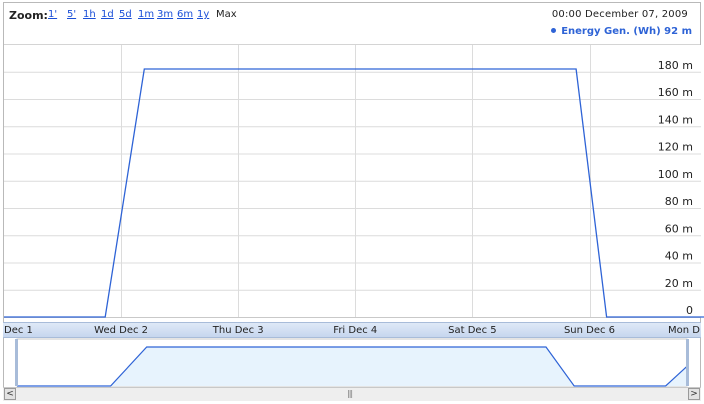 Image resolution: width=704 pixels, height=404 pixels. Describe the element at coordinates (554, 30) in the screenshot. I see `legend-dot-icon` at that location.